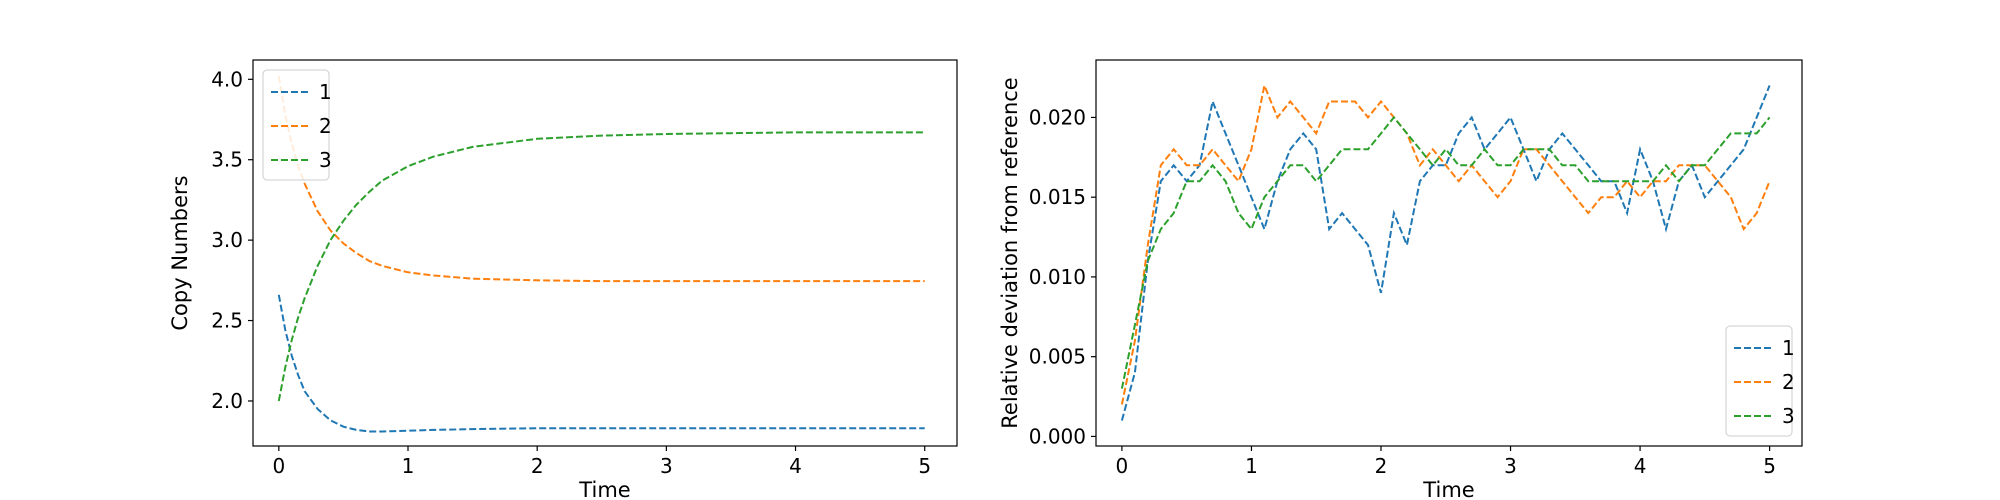 This screenshot has height=500, width=2000. What do you see at coordinates (1057, 117) in the screenshot?
I see `y-tick-label: 0.020` at bounding box center [1057, 117].